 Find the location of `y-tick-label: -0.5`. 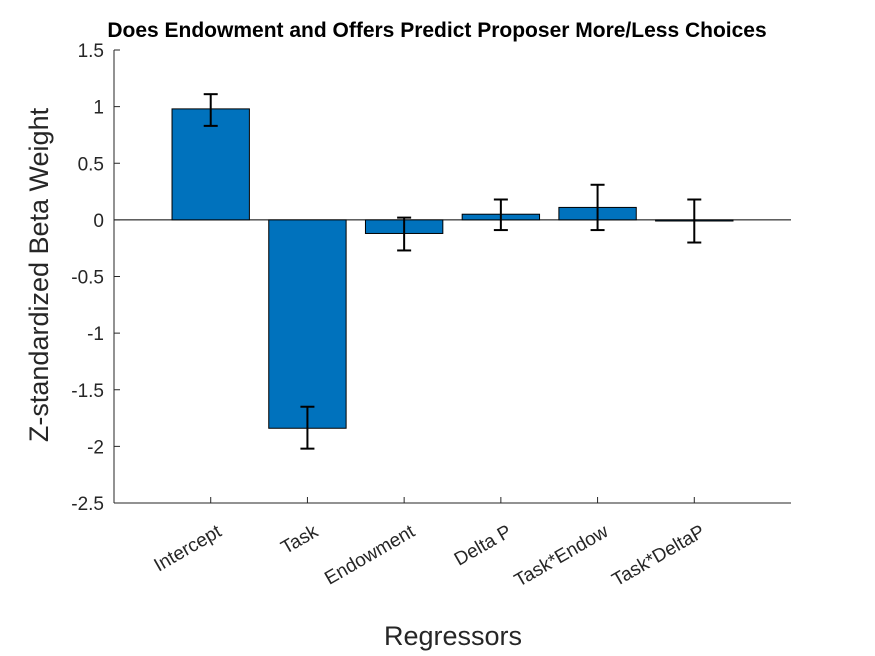

y-tick-label: -0.5 is located at coordinates (87, 278).